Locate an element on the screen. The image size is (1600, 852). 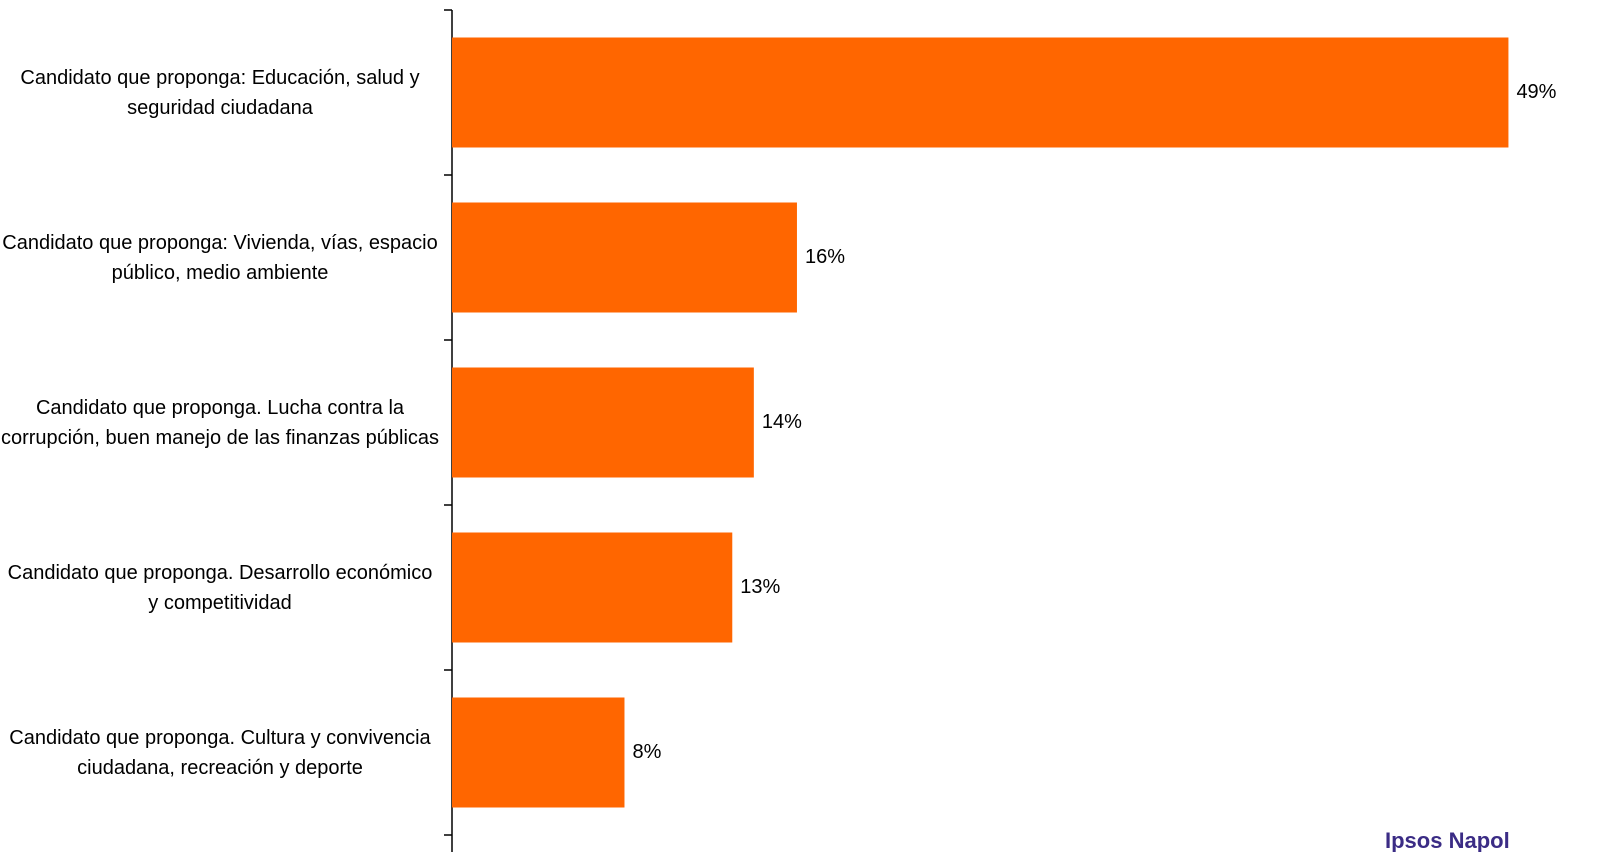
value-label: 14% is located at coordinates (782, 422).